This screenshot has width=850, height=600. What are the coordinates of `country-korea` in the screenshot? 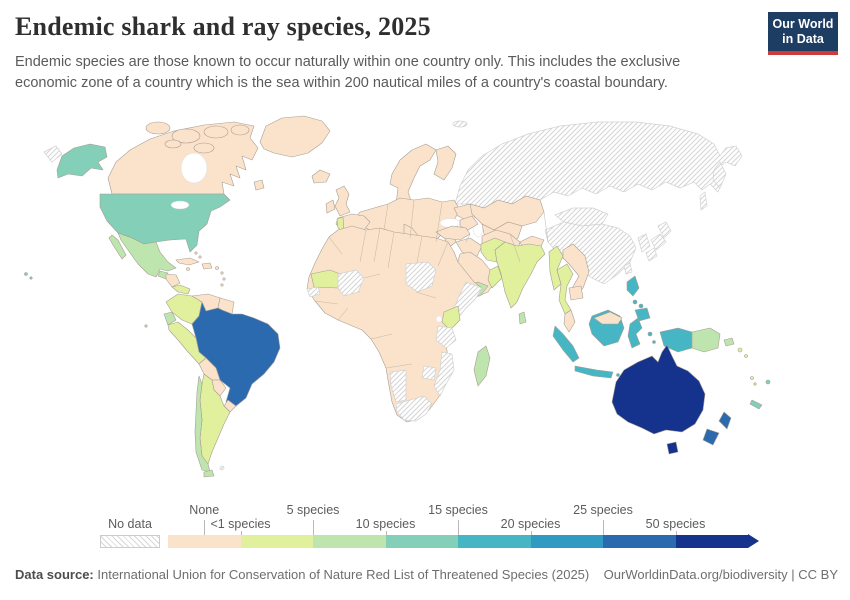 It's located at (644, 243).